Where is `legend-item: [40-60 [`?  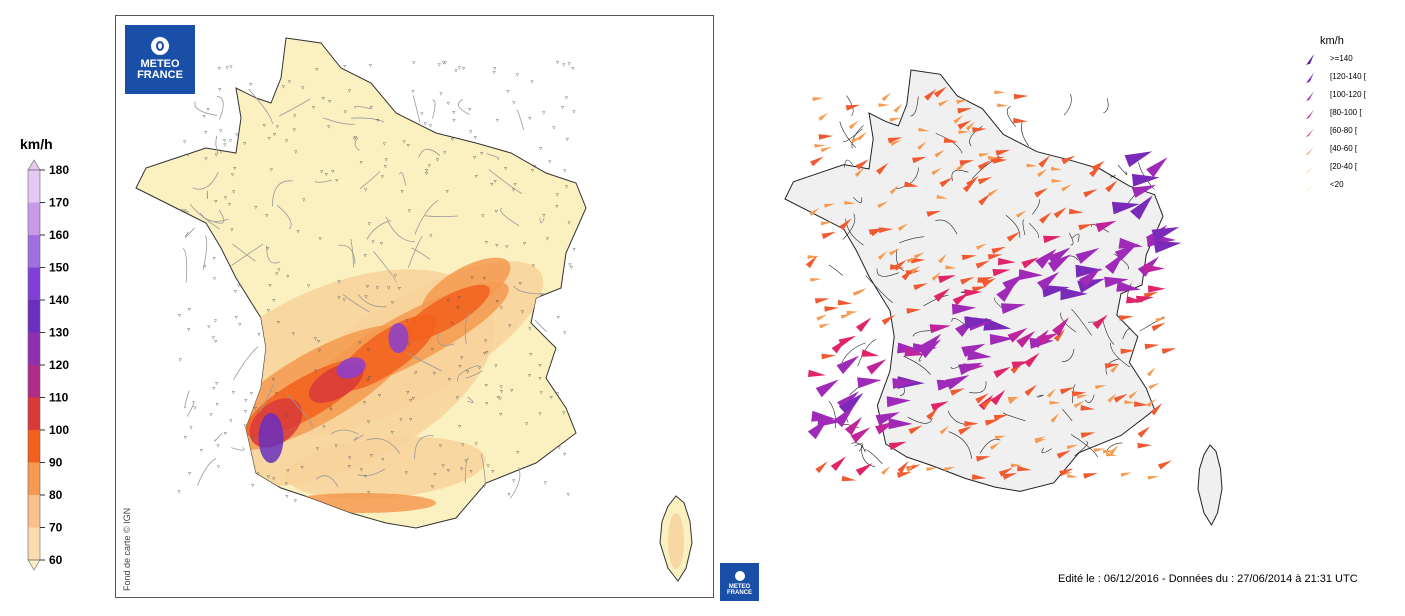 legend-item: [40-60 [ is located at coordinates (1345, 150).